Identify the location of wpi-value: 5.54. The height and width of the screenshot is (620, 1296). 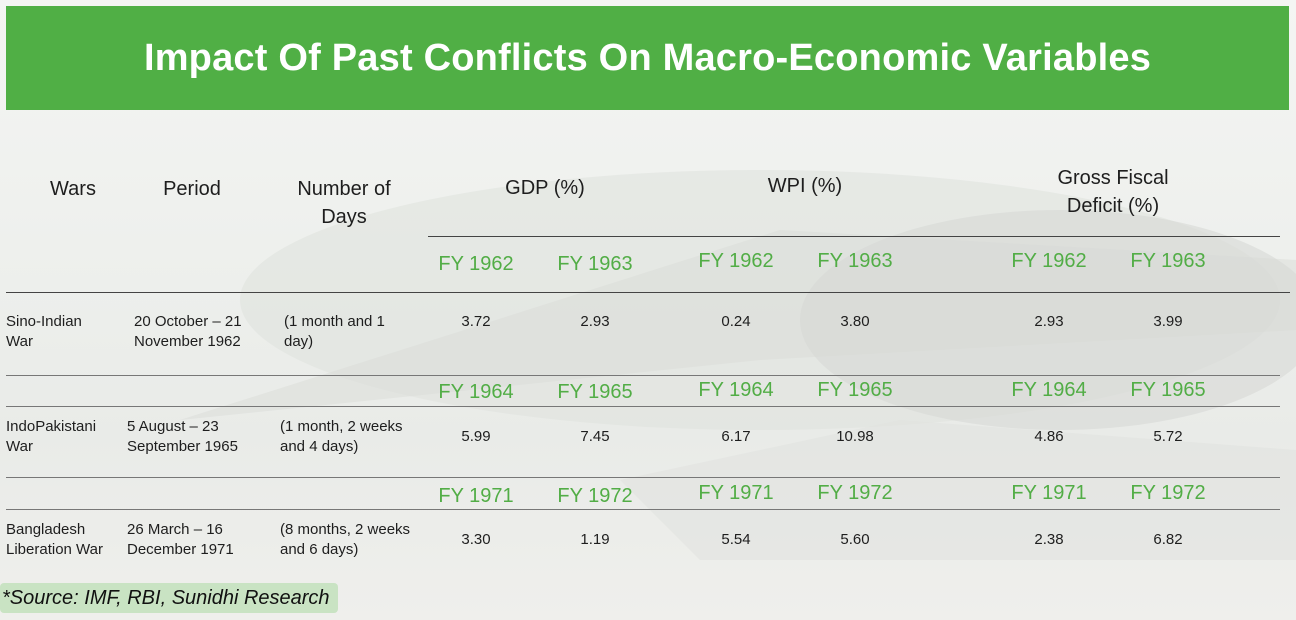
(736, 539).